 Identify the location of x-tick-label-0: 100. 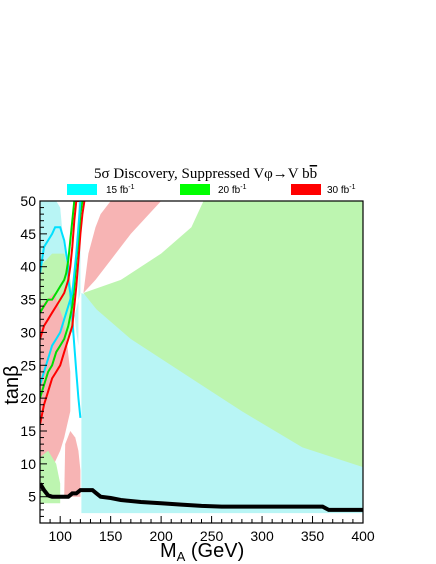
(61, 536).